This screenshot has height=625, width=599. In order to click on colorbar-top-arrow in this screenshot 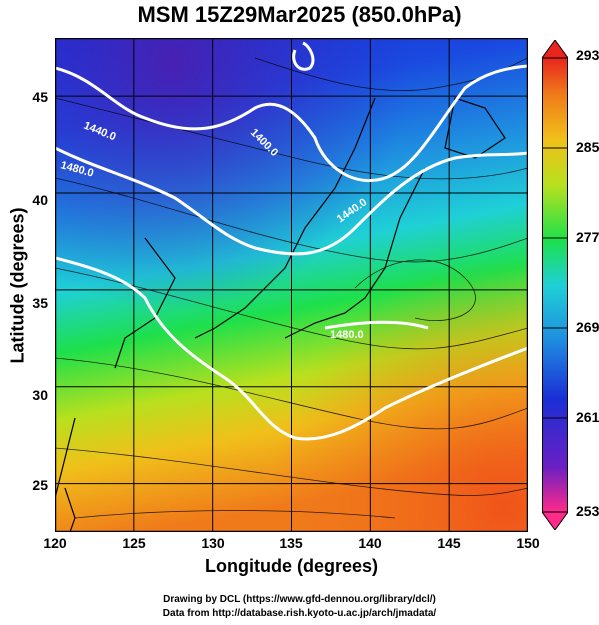, I will do `click(555, 49)`.